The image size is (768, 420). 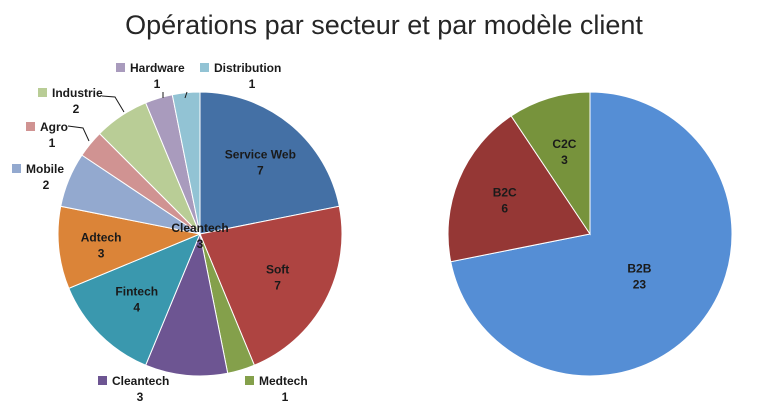 I want to click on slice-label-distribution: Distribution, so click(x=247, y=68).